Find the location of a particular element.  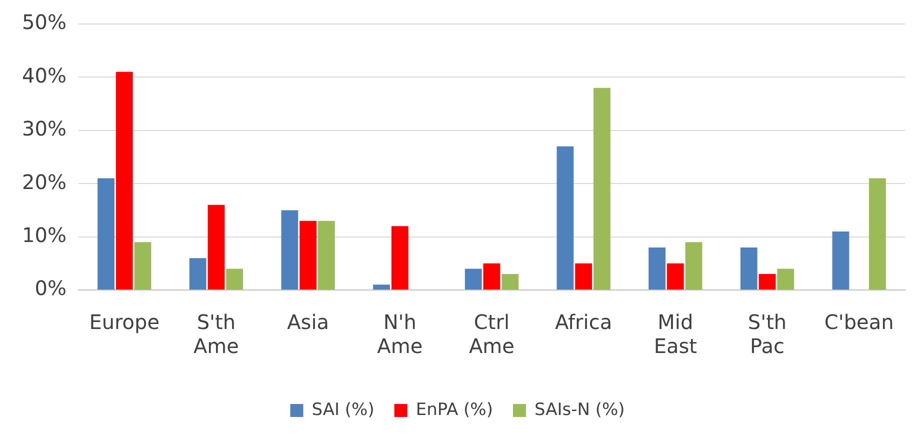

x-tick-label: S'th Pac is located at coordinates (767, 334).